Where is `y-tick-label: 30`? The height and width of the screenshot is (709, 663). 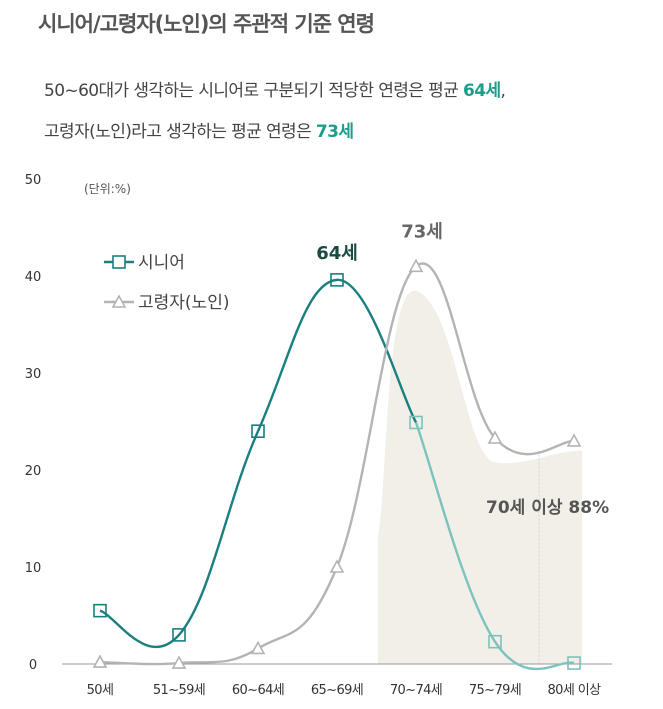
y-tick-label: 30 is located at coordinates (33, 374).